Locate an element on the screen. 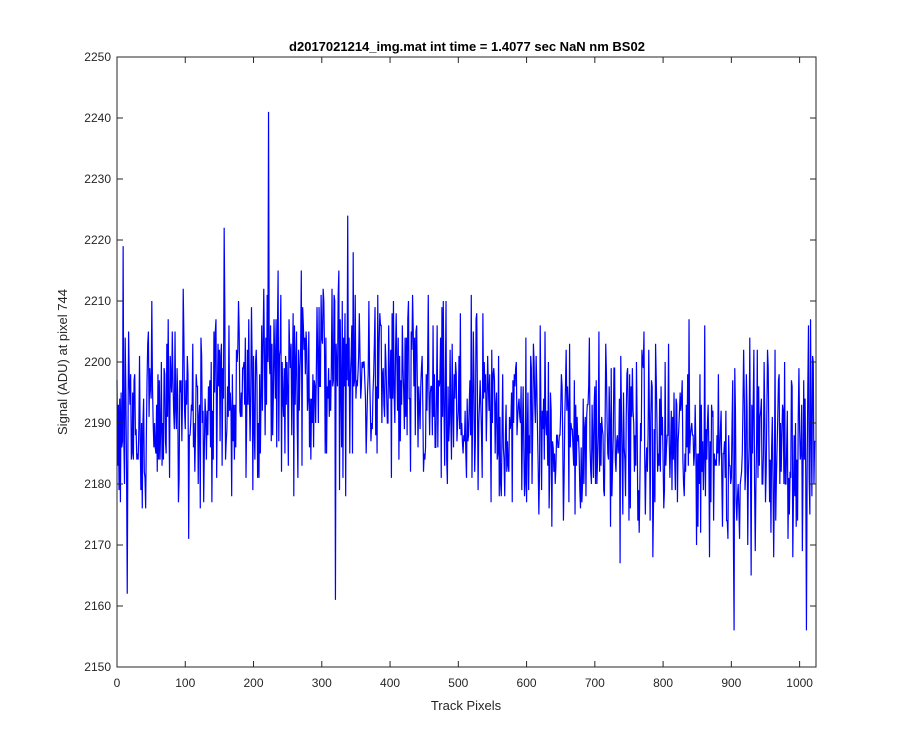 This screenshot has width=900, height=750. y-axis-label: Signal (ADU) at pixel 744 is located at coordinates (62, 362).